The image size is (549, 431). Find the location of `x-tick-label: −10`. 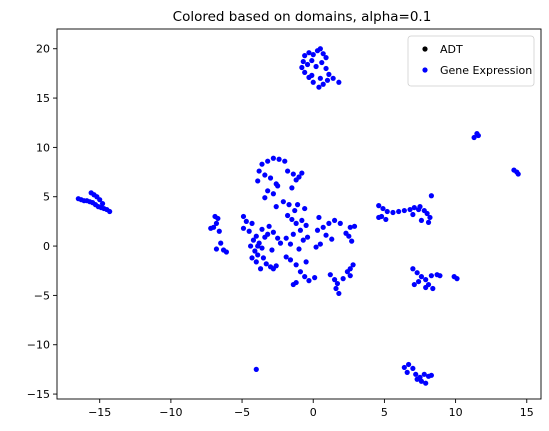

x-tick-label: −10 is located at coordinates (170, 412).